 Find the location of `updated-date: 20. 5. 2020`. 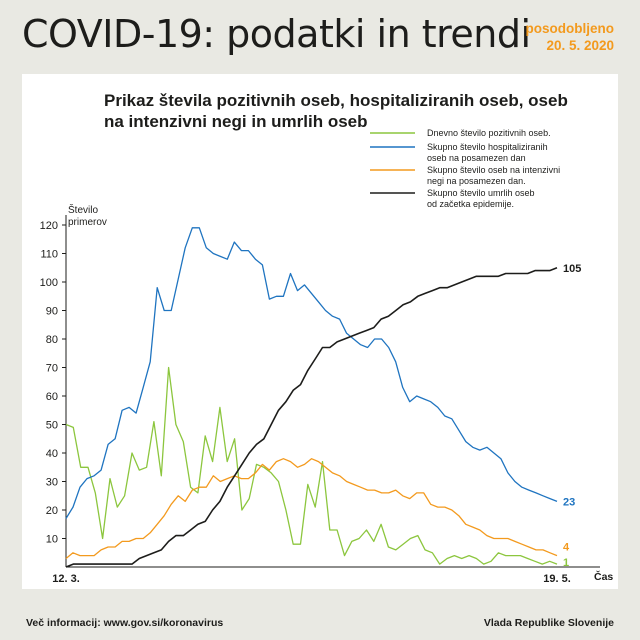

updated-date: 20. 5. 2020 is located at coordinates (580, 45).